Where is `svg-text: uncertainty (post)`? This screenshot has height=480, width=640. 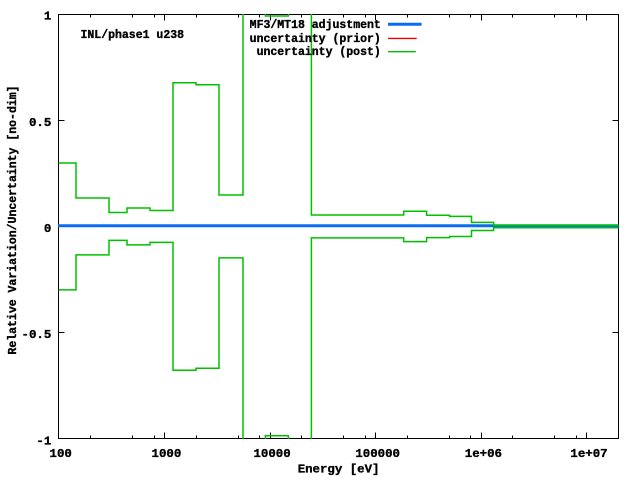 svg-text: uncertainty (post) is located at coordinates (319, 52).